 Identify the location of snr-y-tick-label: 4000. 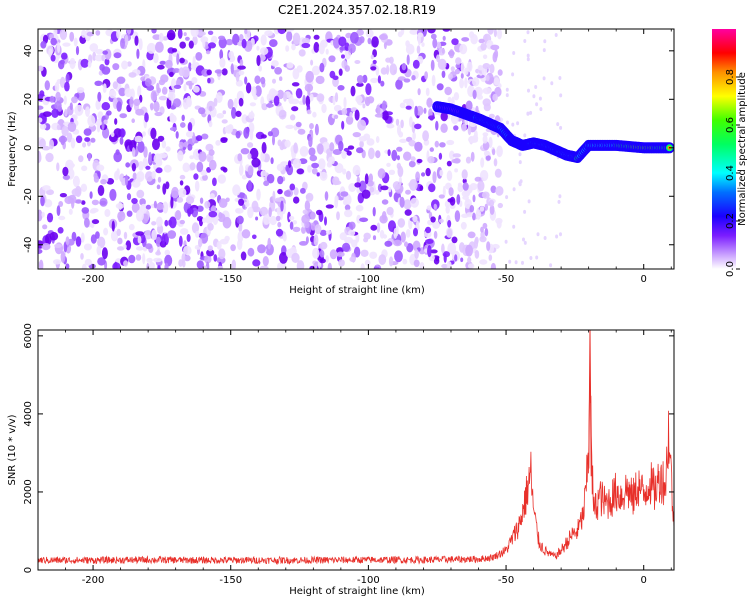
(28, 413).